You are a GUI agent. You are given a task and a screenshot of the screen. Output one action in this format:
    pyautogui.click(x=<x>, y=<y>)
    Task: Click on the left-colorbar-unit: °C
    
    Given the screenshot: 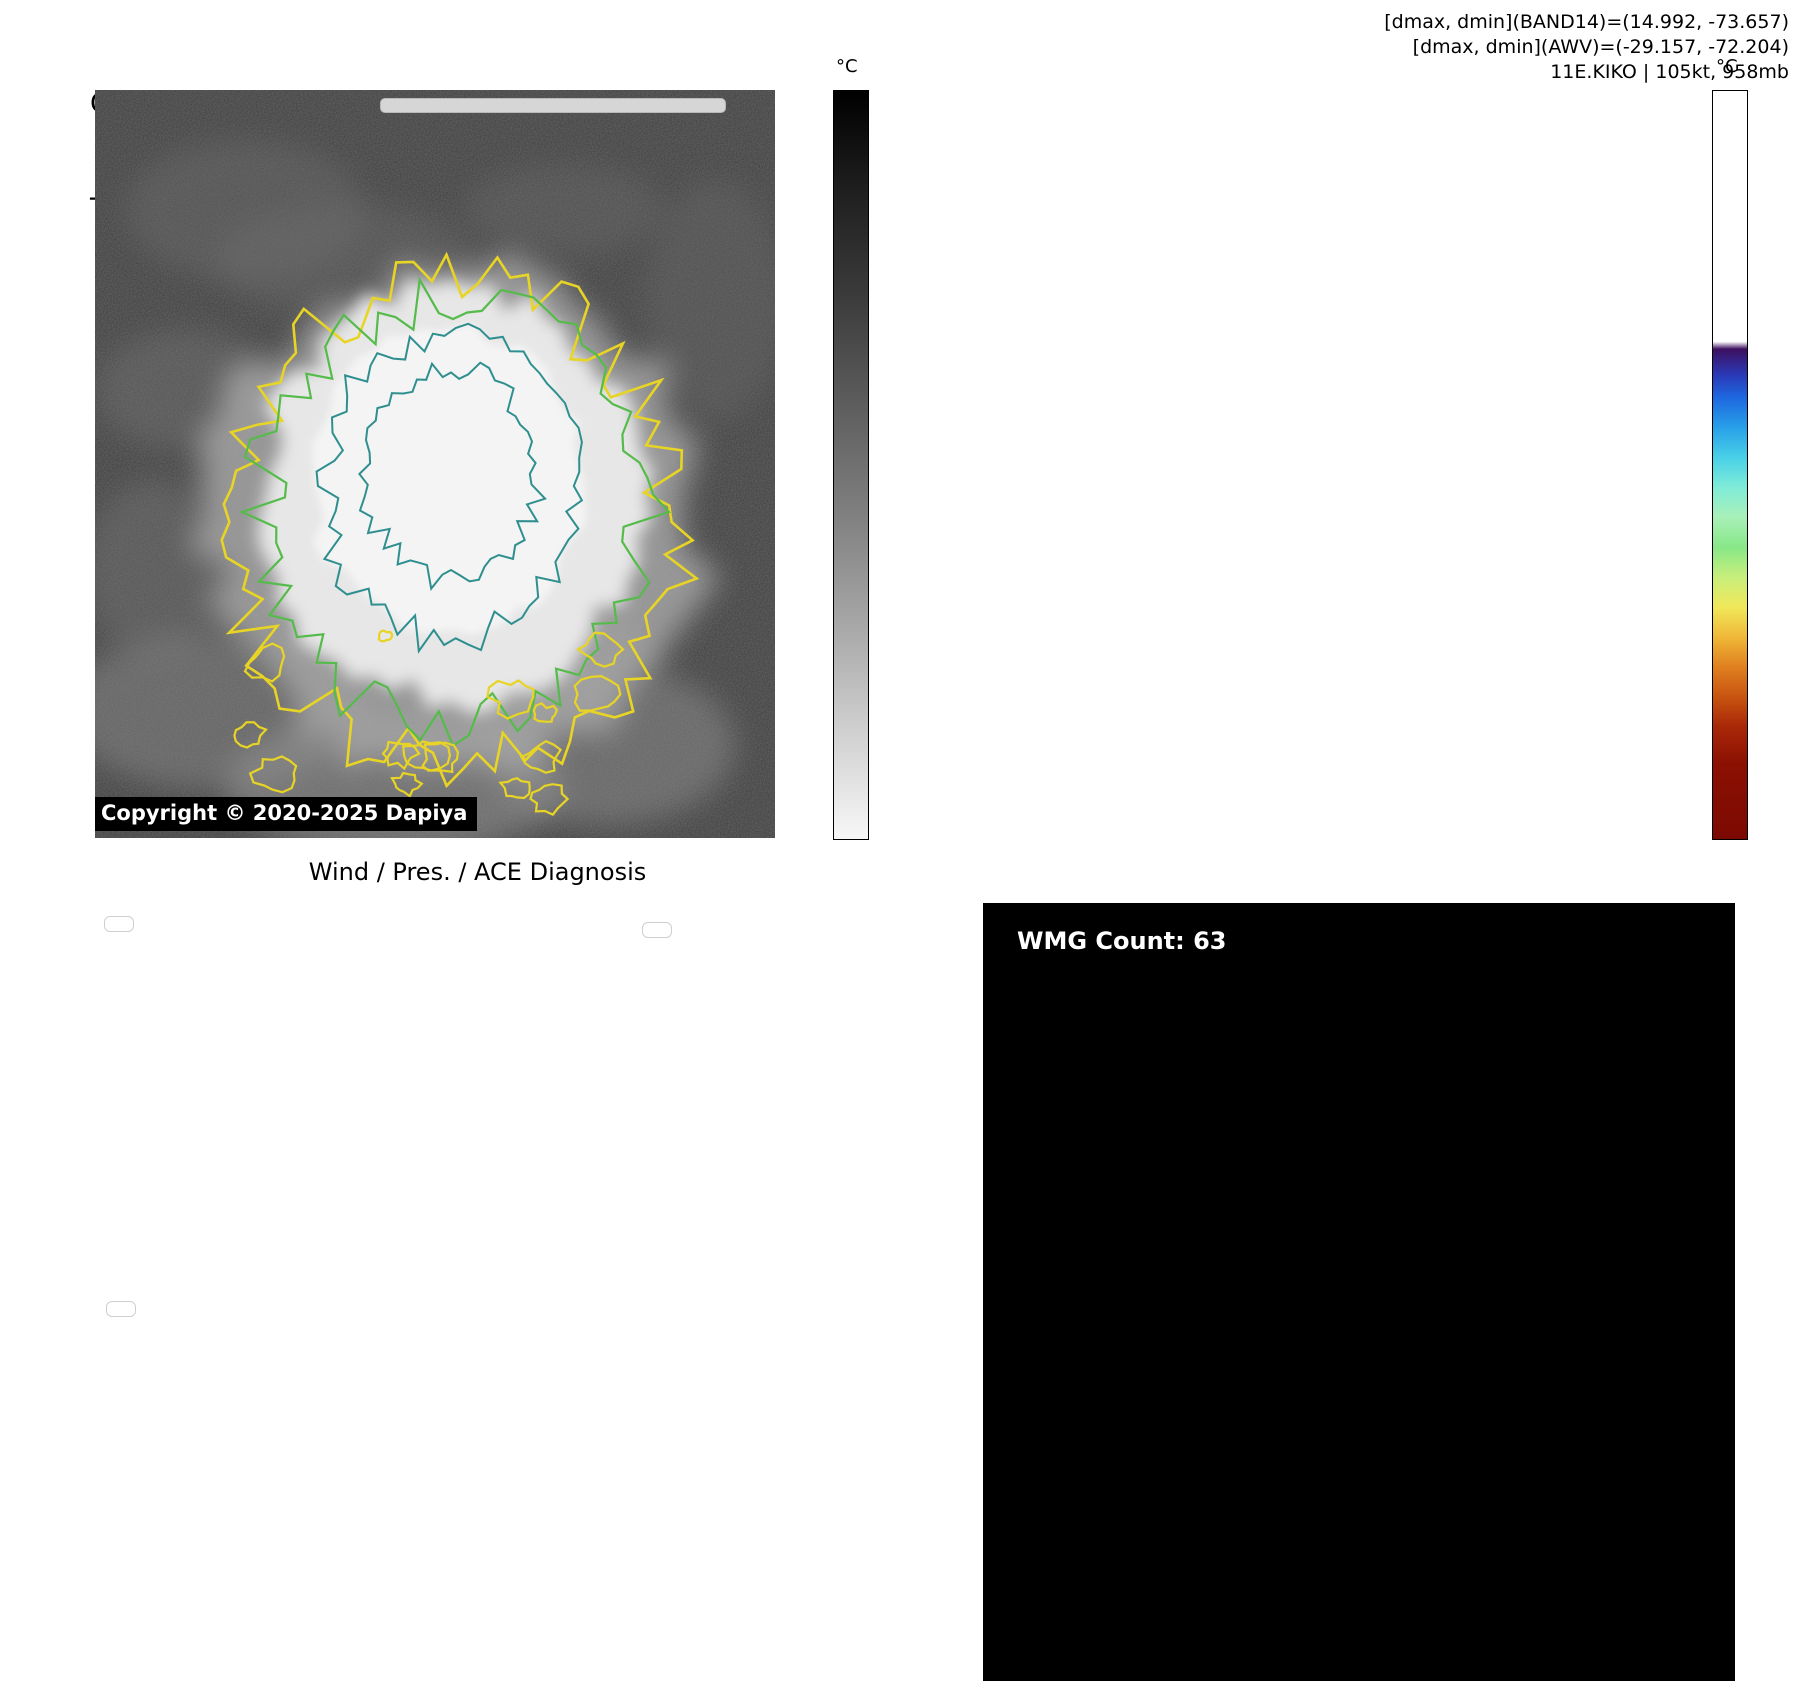 What is the action you would take?
    pyautogui.click(x=847, y=66)
    